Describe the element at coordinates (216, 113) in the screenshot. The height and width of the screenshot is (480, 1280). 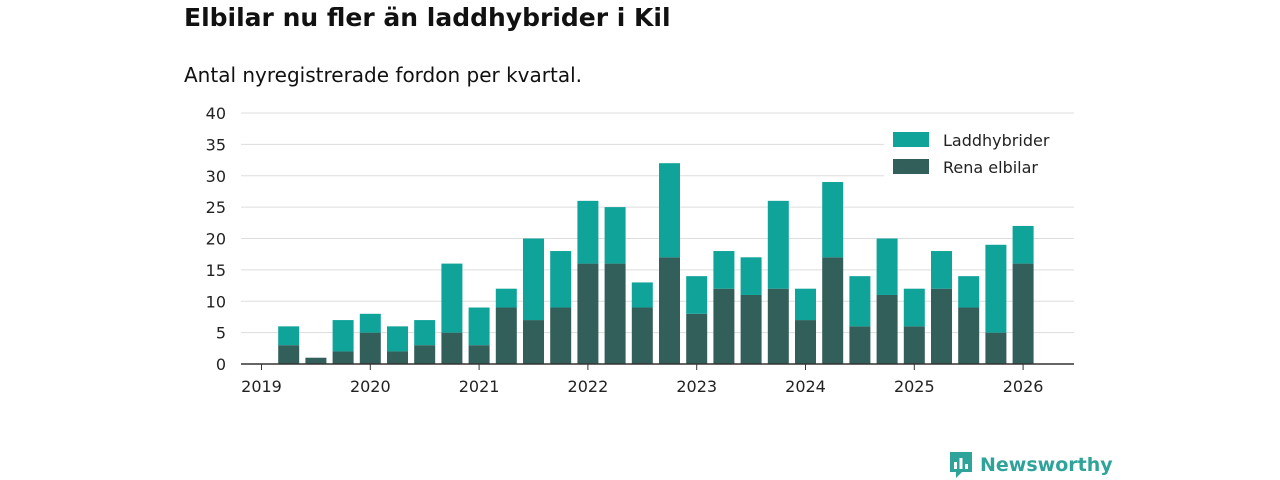
I see `y-tick-label: 40` at that location.